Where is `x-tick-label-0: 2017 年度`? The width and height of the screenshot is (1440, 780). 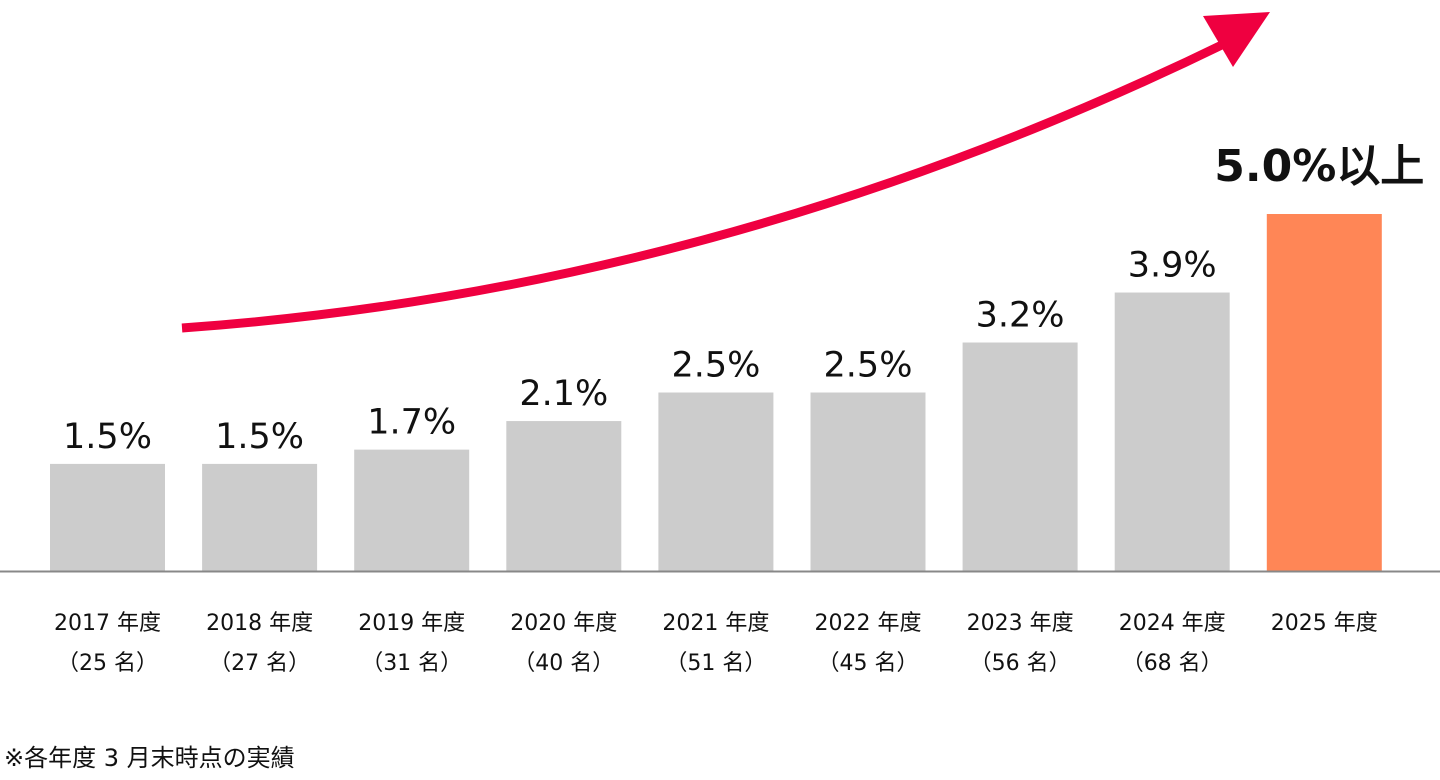
x-tick-label-0: 2017 年度 is located at coordinates (107, 623).